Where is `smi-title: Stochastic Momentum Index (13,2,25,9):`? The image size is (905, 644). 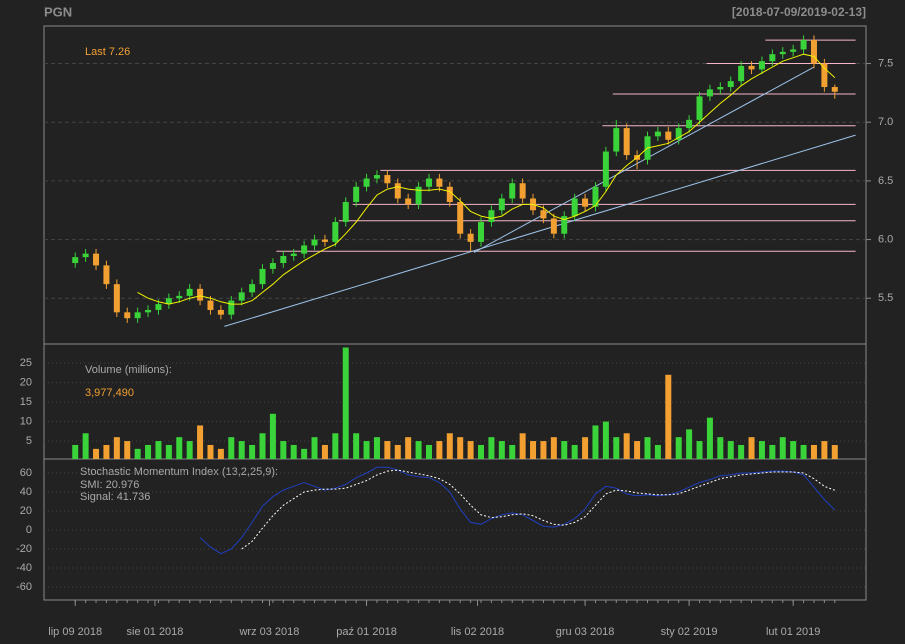 smi-title: Stochastic Momentum Index (13,2,25,9): is located at coordinates (179, 472).